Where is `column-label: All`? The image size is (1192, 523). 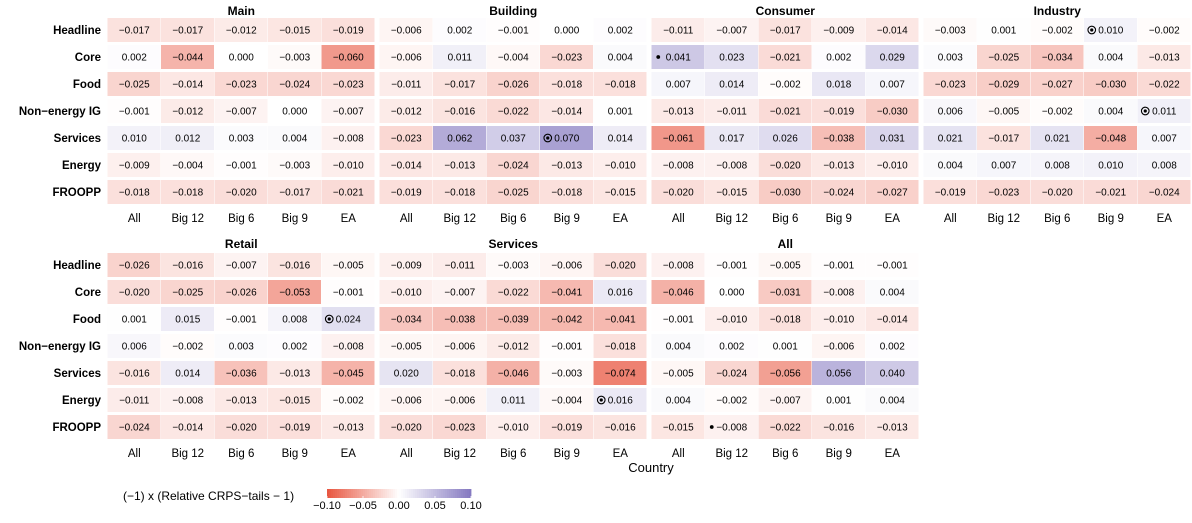
column-label: All is located at coordinates (950, 219).